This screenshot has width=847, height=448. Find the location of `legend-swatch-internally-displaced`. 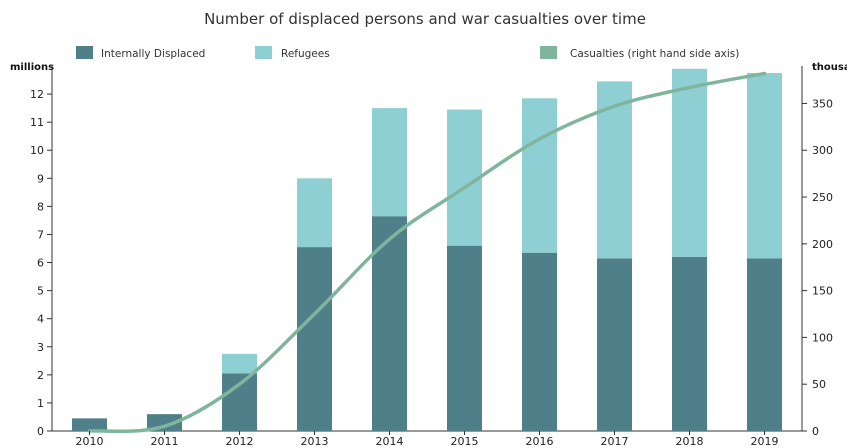

legend-swatch-internally-displaced is located at coordinates (84, 52).